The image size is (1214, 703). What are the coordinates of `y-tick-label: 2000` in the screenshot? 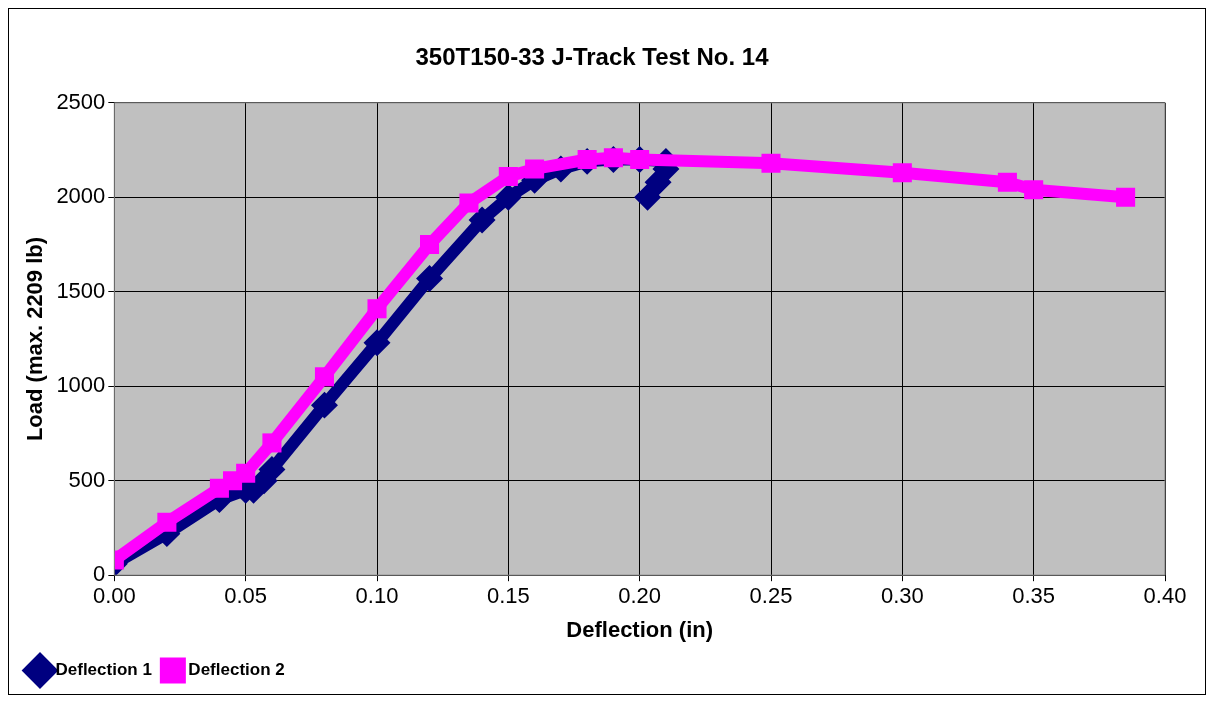 It's located at (81, 196).